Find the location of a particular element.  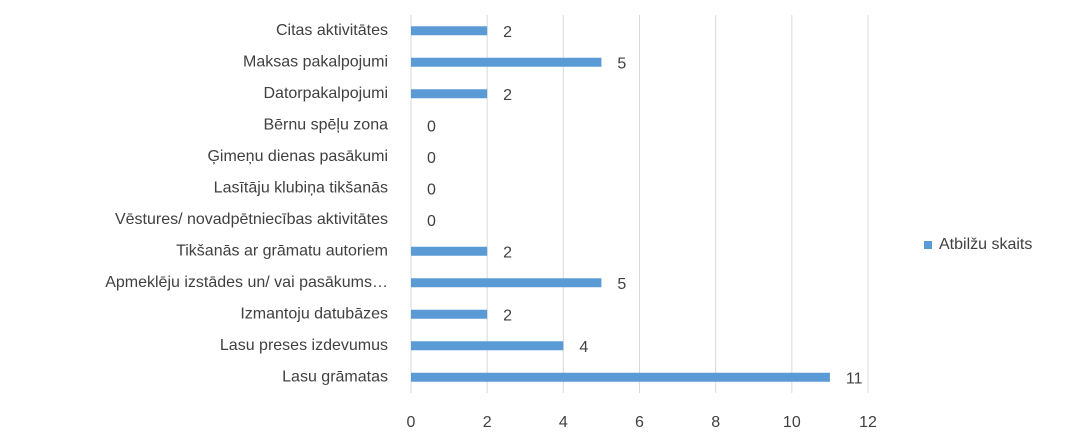

y-tick-label: Lasītāju klubiņa tikšanās is located at coordinates (301, 187).